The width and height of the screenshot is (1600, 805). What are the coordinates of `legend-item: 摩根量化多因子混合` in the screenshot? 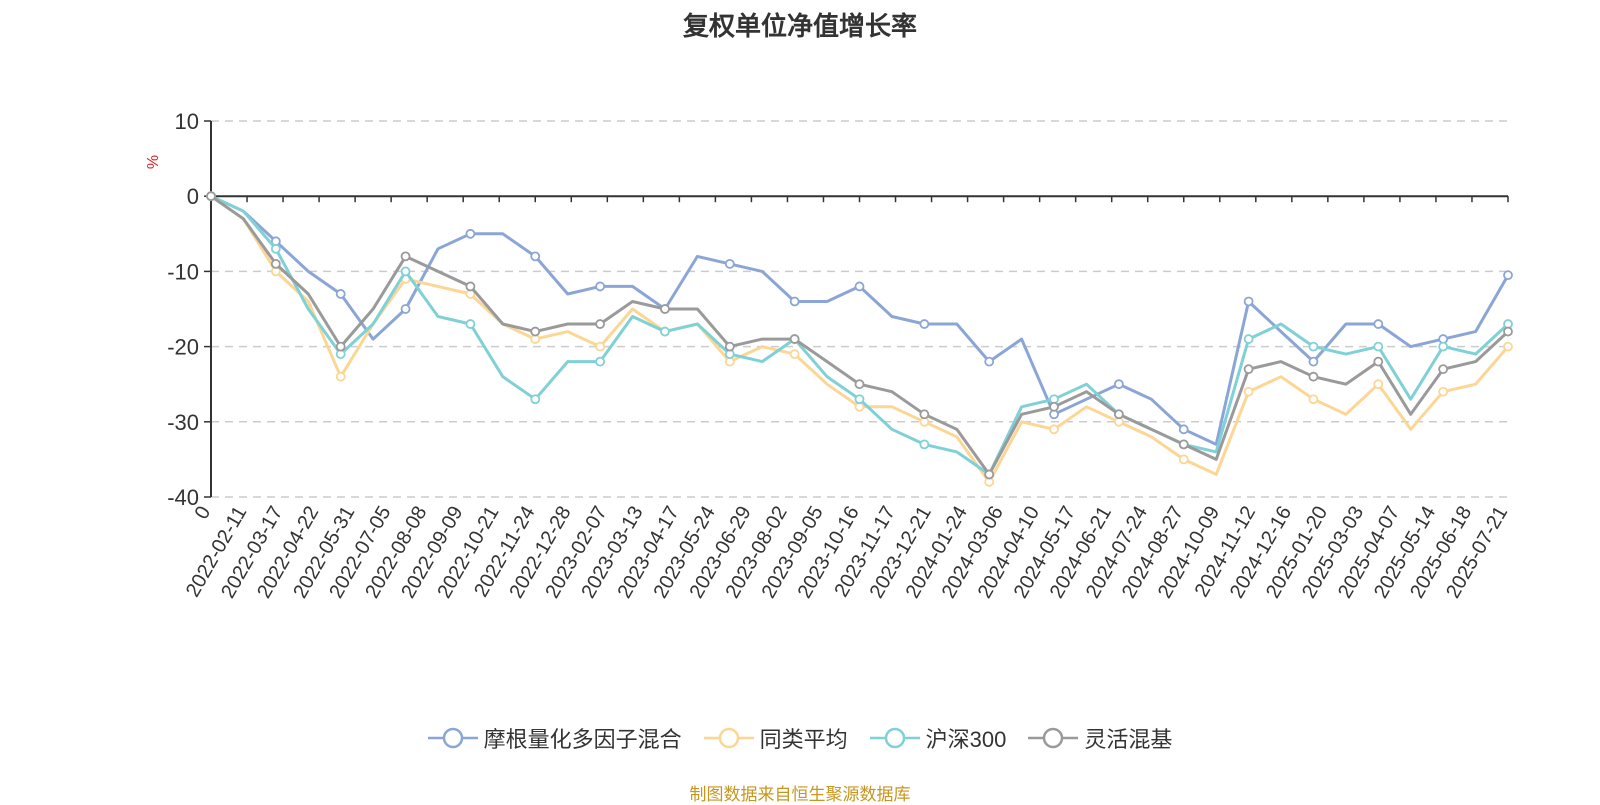 It's located at (554, 738).